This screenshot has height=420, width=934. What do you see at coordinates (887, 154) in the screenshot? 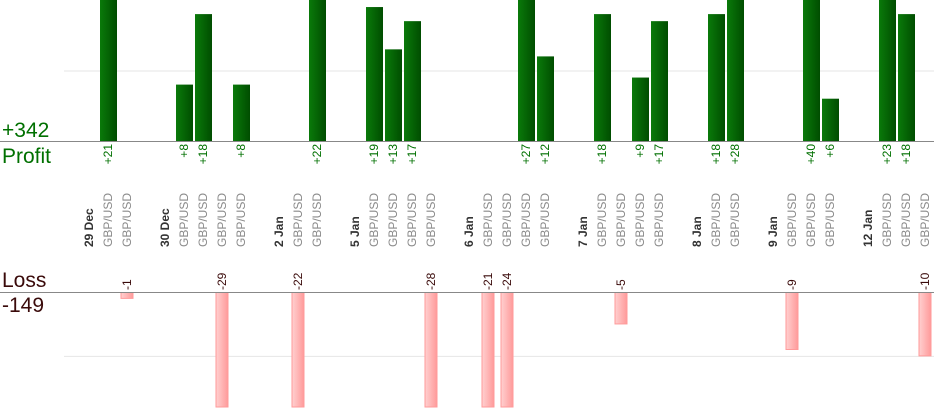
I see `profit-value-label: +23` at bounding box center [887, 154].